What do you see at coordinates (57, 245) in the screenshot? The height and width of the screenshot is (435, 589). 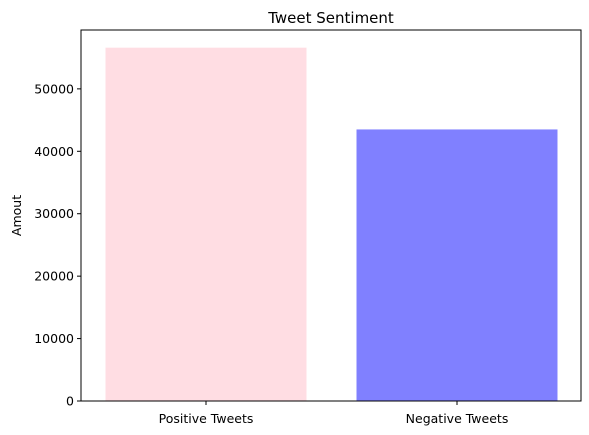 I see `y-axis-ticks: 0 10000 20000 30000 40000 50000` at bounding box center [57, 245].